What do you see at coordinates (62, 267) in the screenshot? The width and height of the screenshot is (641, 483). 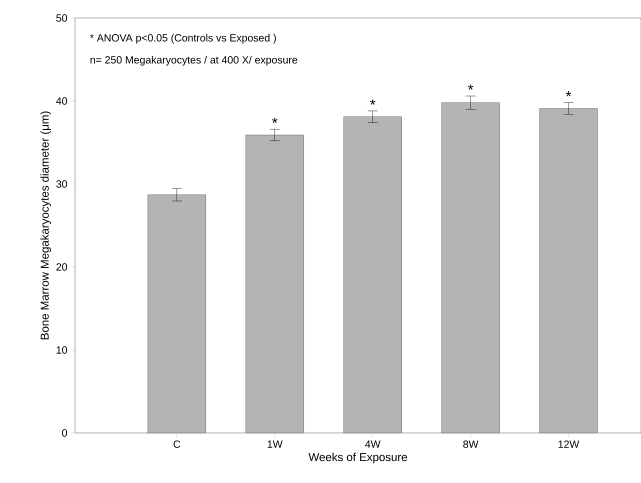 I see `y-tick-label: 20` at bounding box center [62, 267].